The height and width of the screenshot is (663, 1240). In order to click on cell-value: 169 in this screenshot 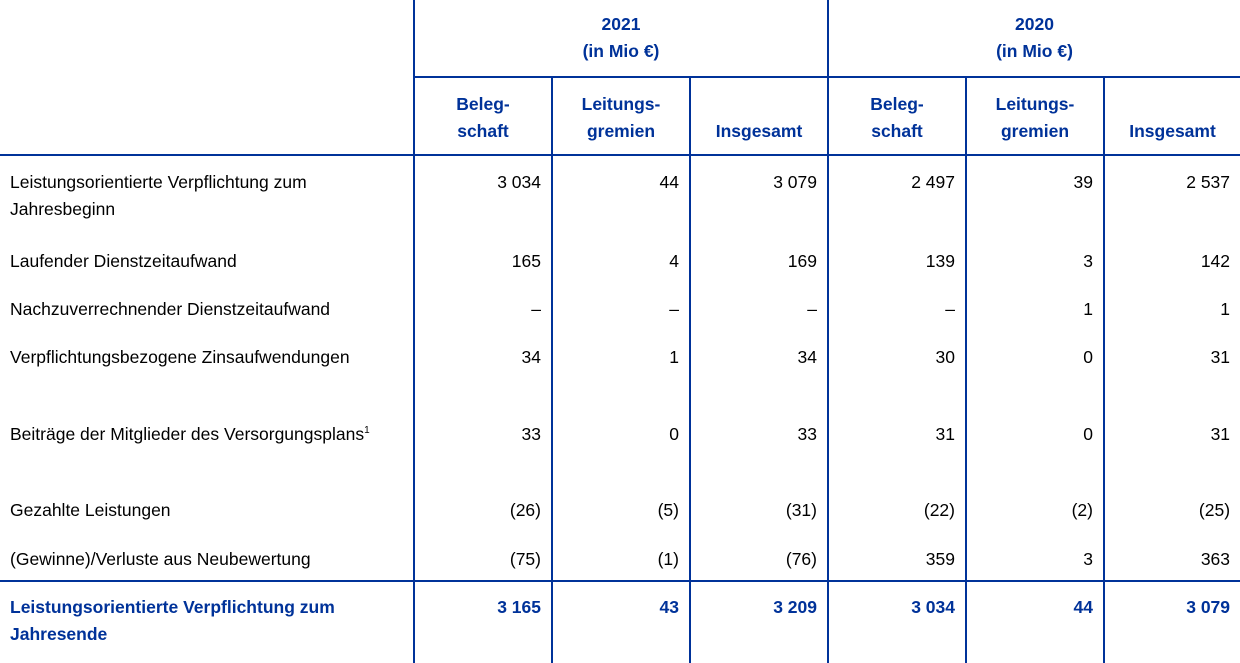, I will do `click(758, 259)`.